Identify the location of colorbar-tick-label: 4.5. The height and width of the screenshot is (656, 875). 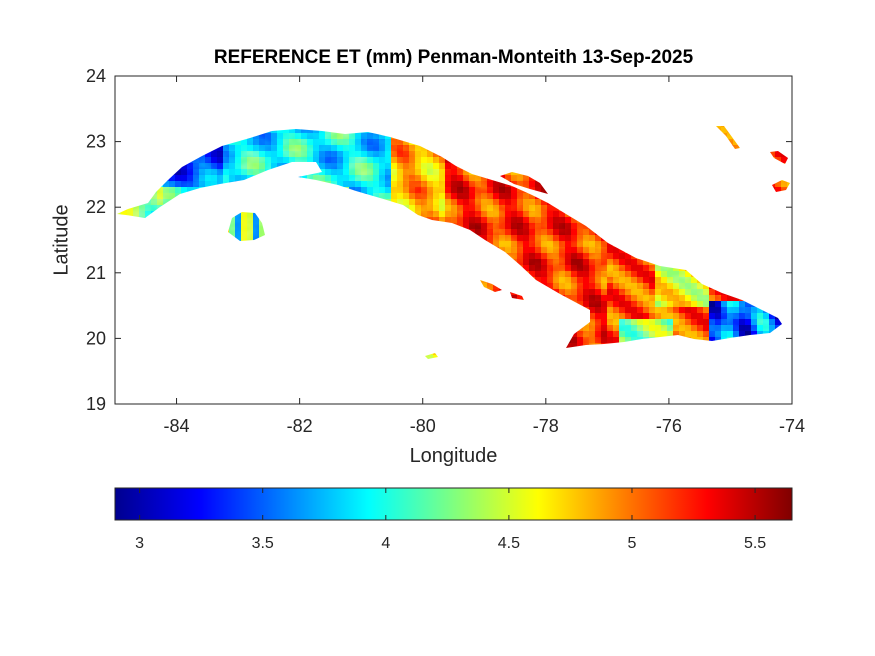
(509, 543).